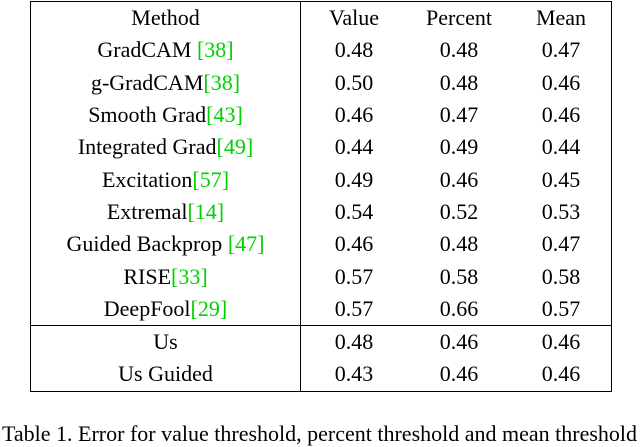 The width and height of the screenshot is (640, 447). What do you see at coordinates (147, 308) in the screenshot?
I see `method-name: DeepFool` at bounding box center [147, 308].